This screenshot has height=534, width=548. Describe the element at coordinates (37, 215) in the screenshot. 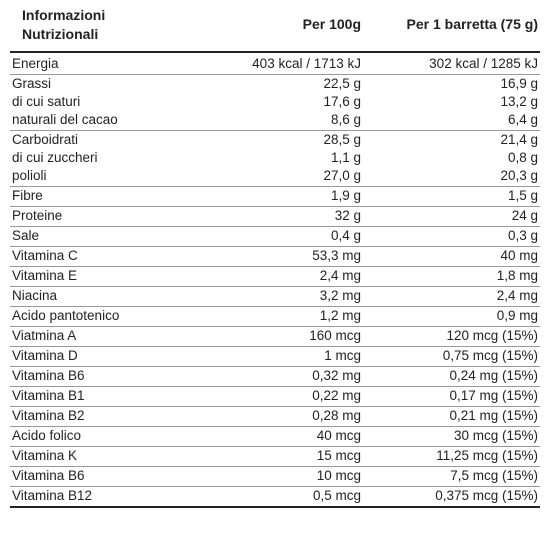

I see `row-label: Proteine` at that location.